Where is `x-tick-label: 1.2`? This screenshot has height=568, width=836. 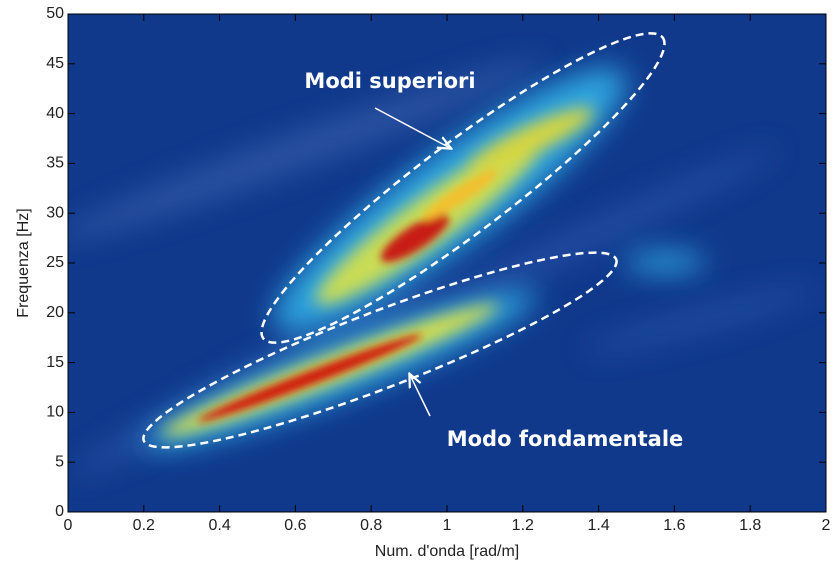 x-tick-label: 1.2 is located at coordinates (523, 525).